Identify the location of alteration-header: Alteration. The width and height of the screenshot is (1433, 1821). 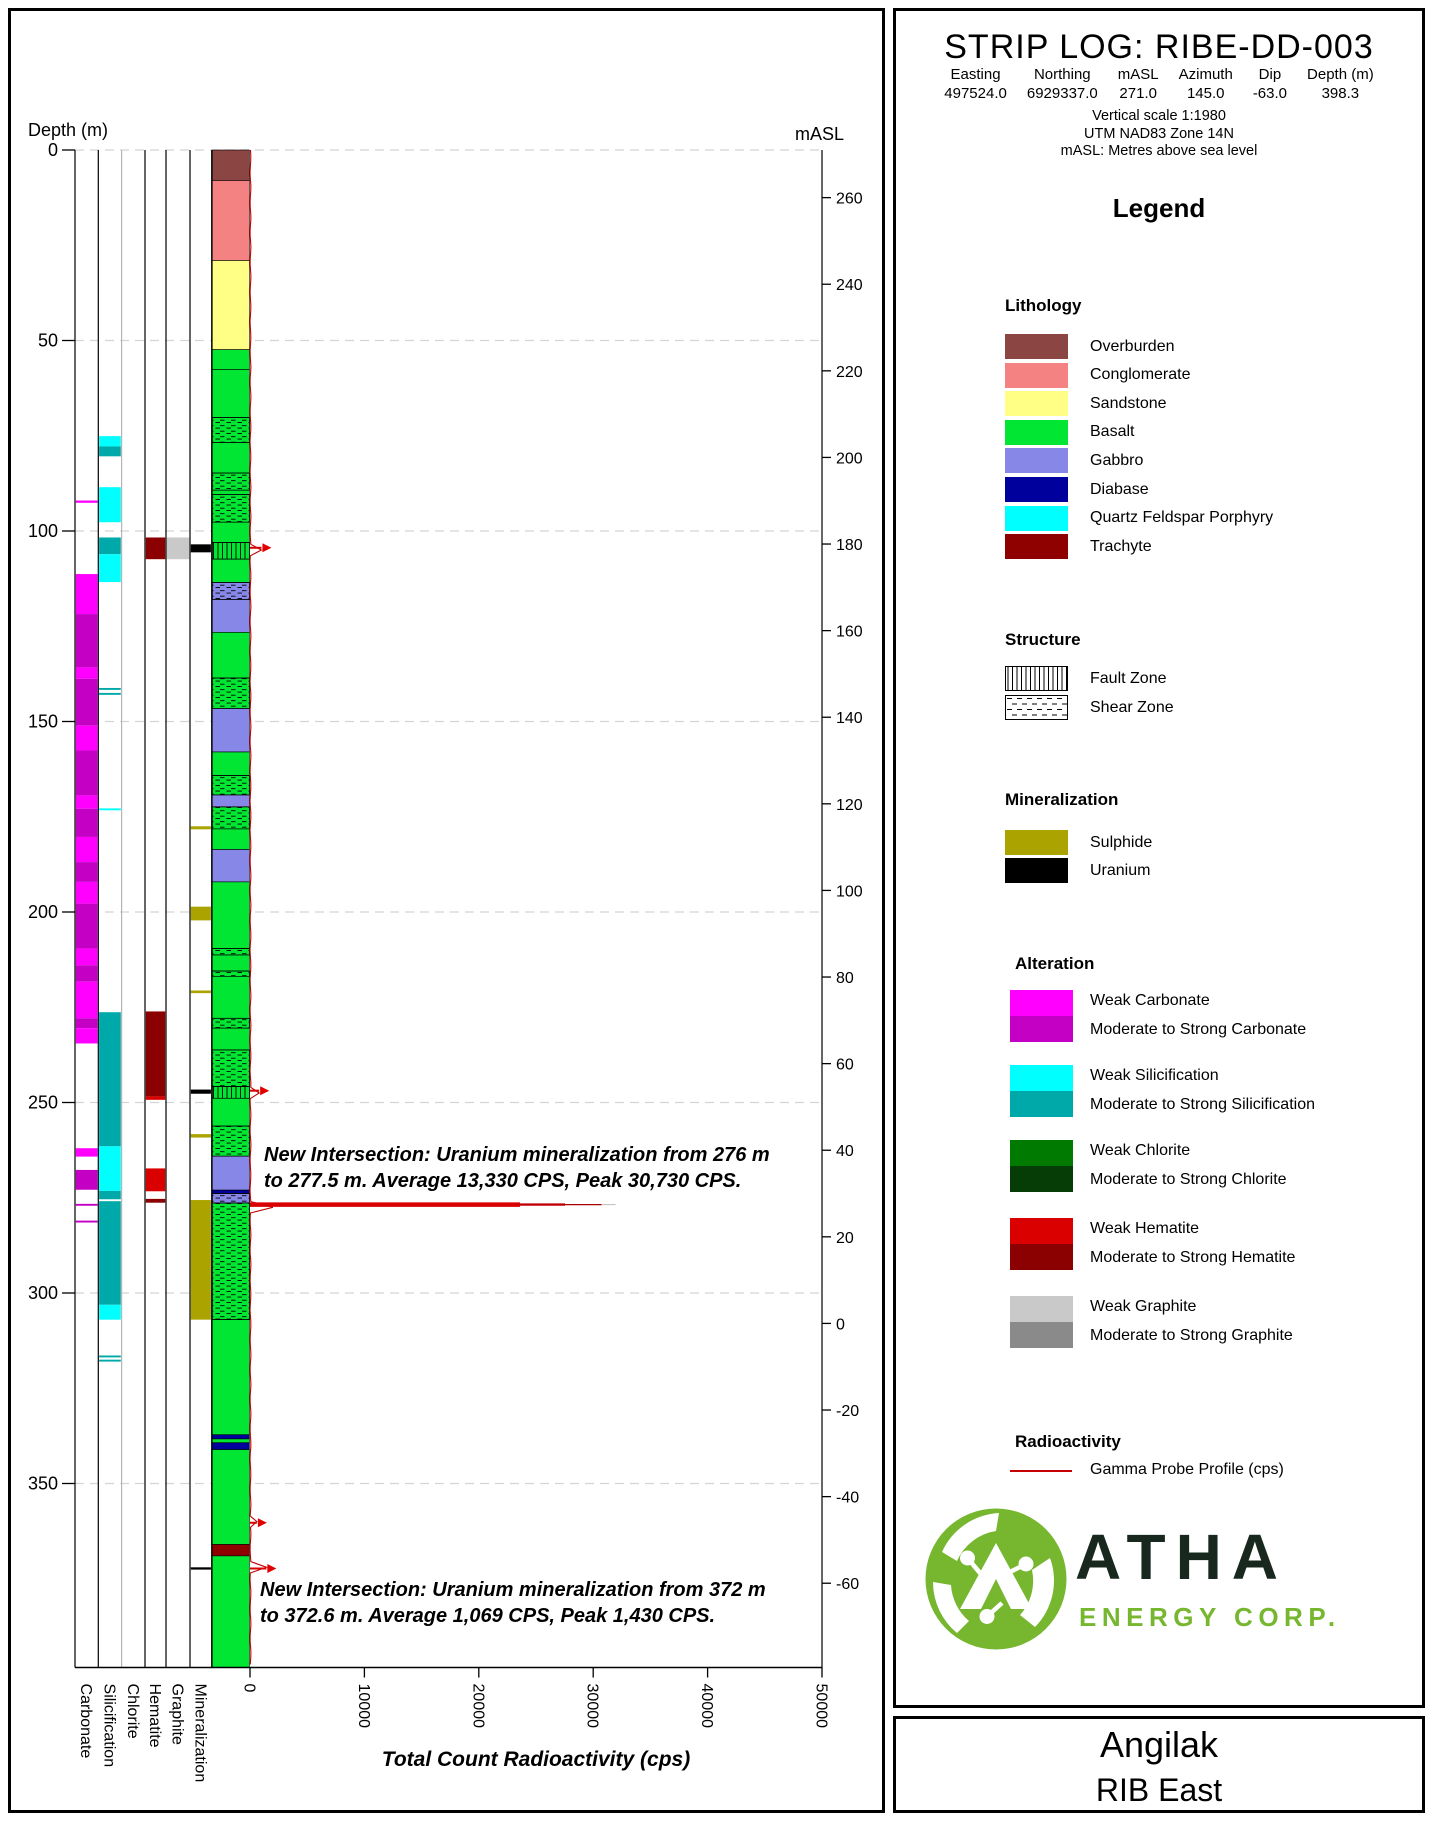
(1055, 963).